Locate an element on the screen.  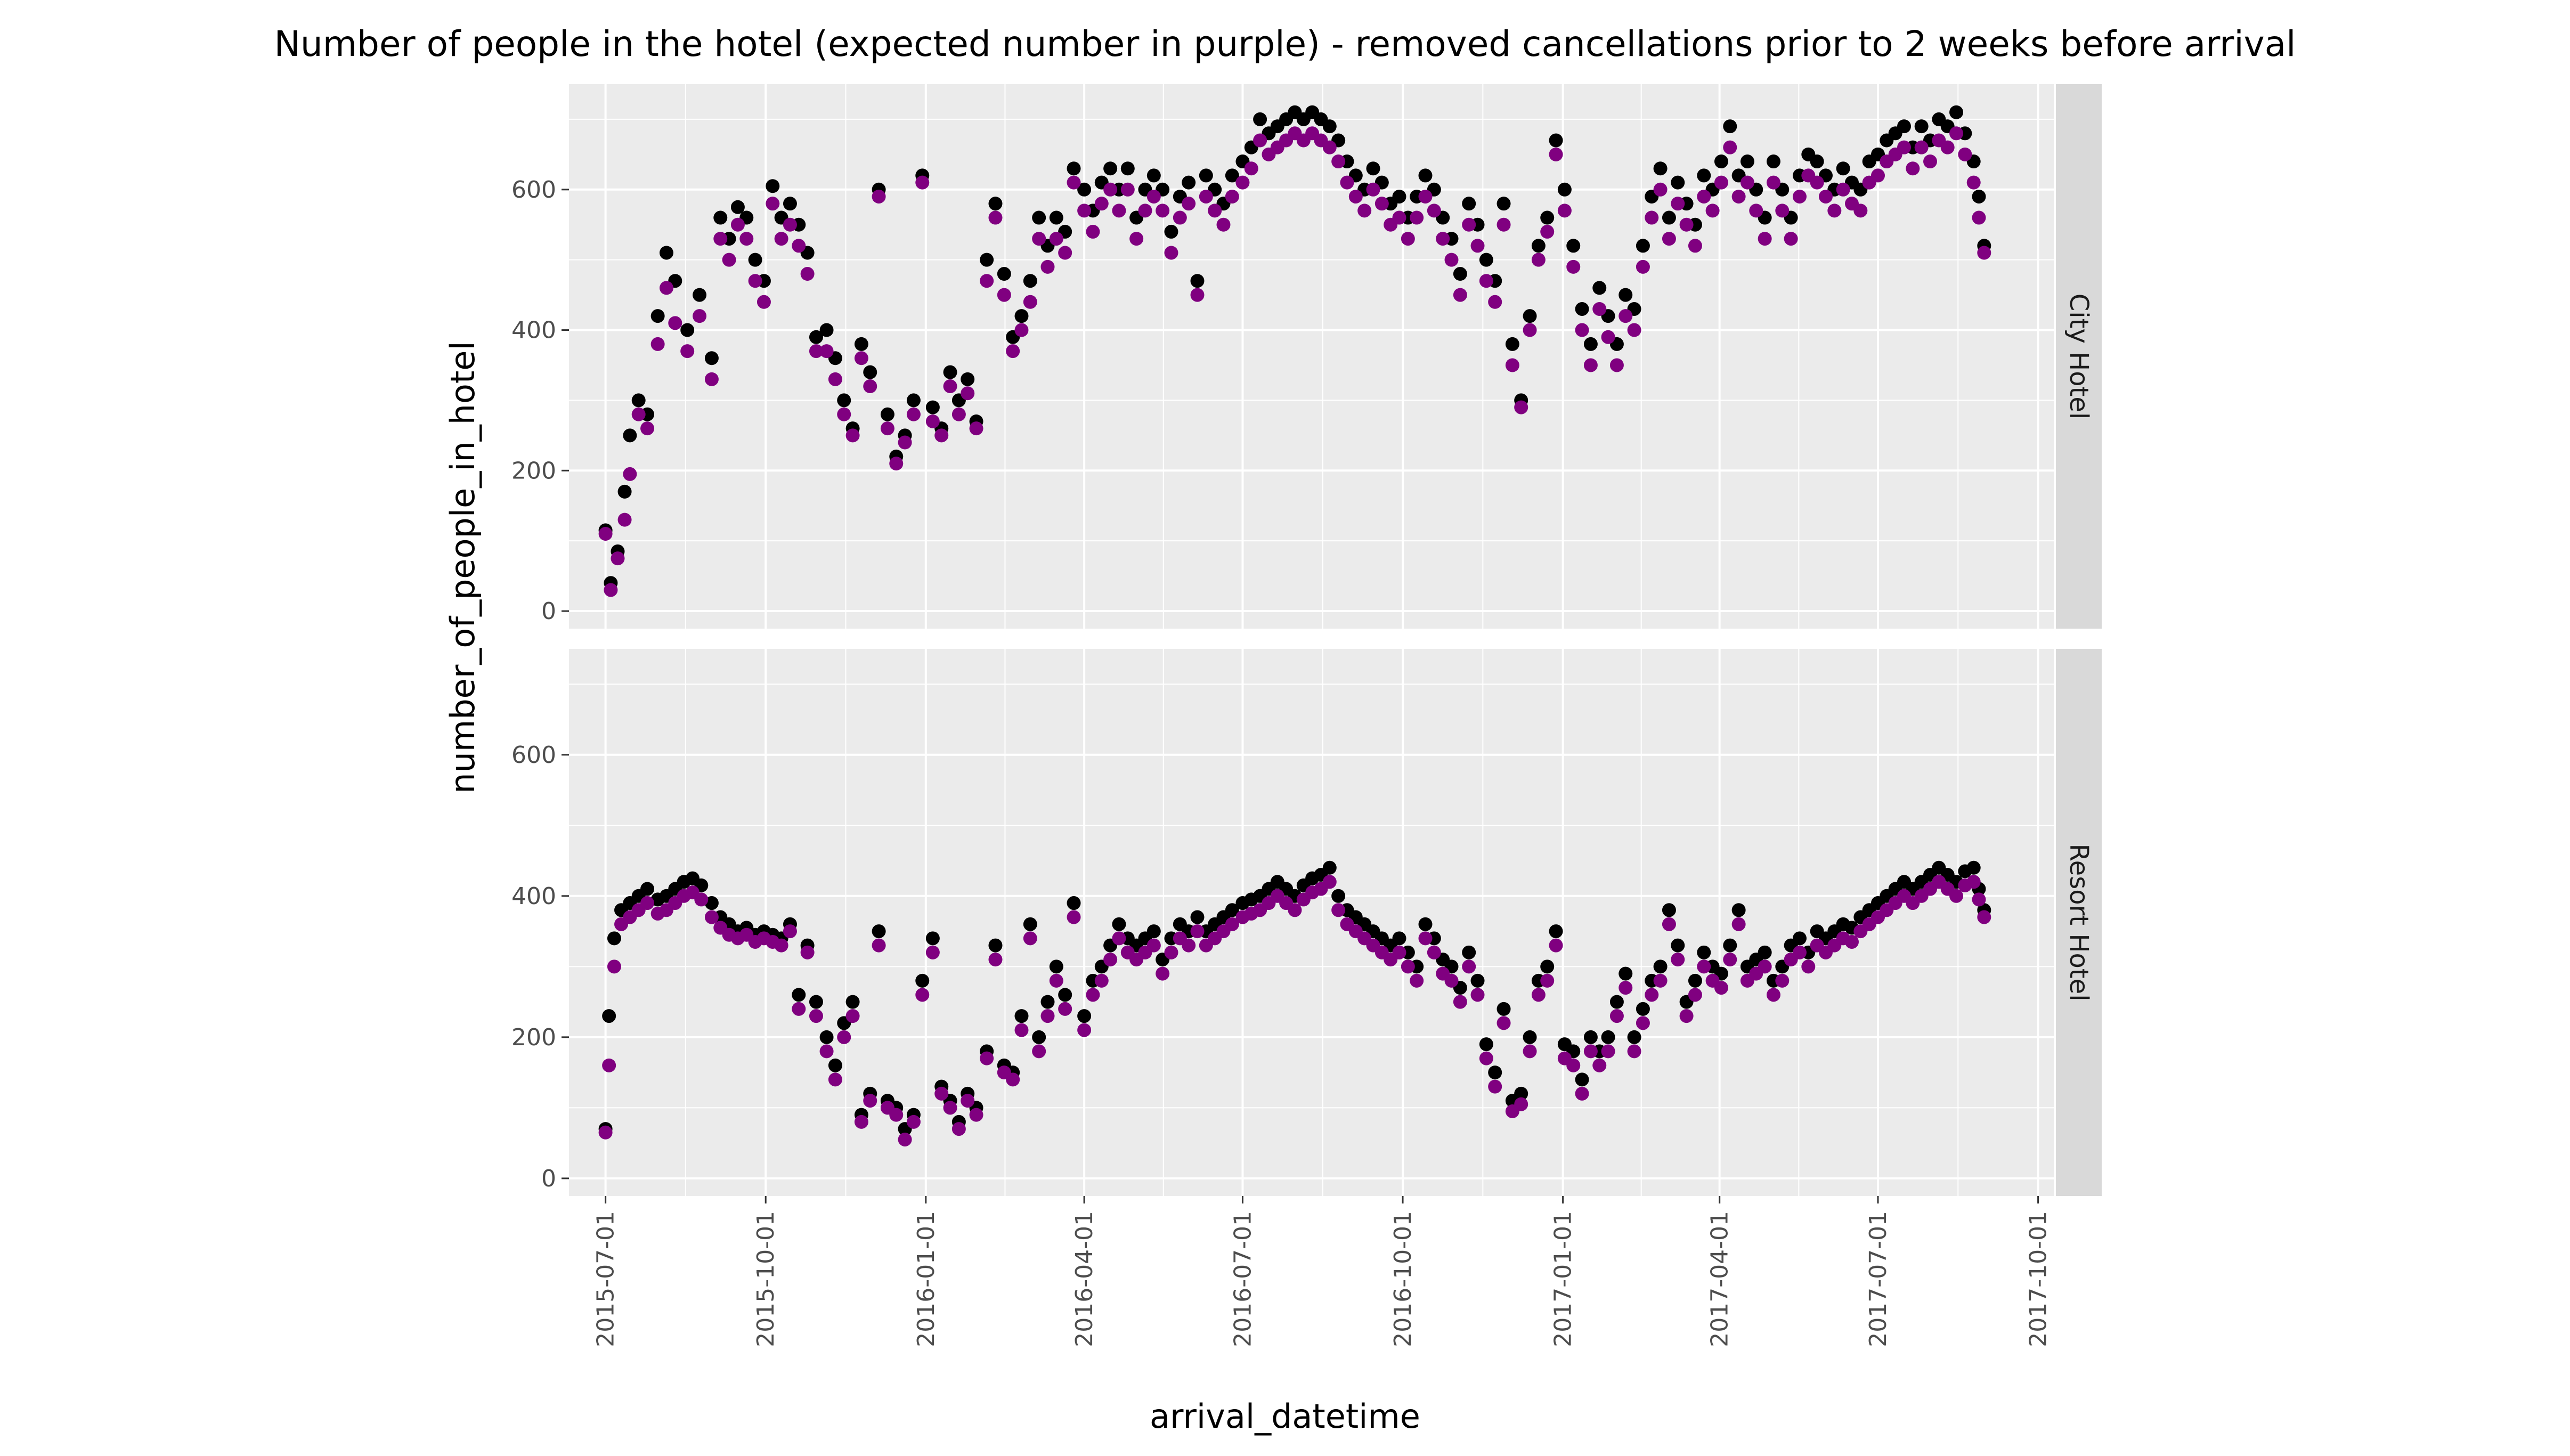
y-tick-label: 600 is located at coordinates (533, 755).